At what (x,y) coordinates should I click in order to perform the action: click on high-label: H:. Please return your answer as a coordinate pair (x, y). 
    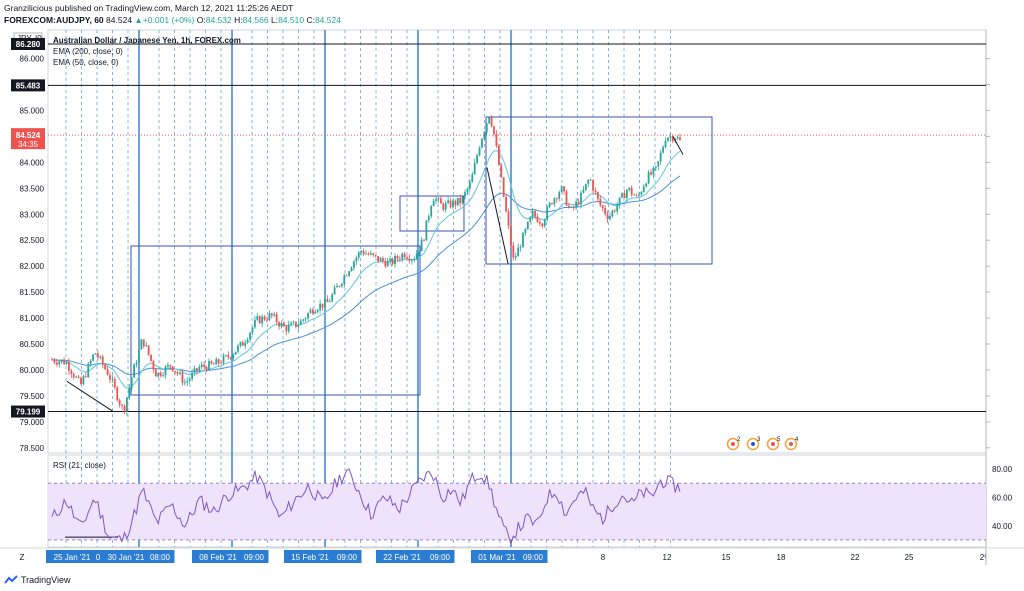
    Looking at the image, I should click on (238, 20).